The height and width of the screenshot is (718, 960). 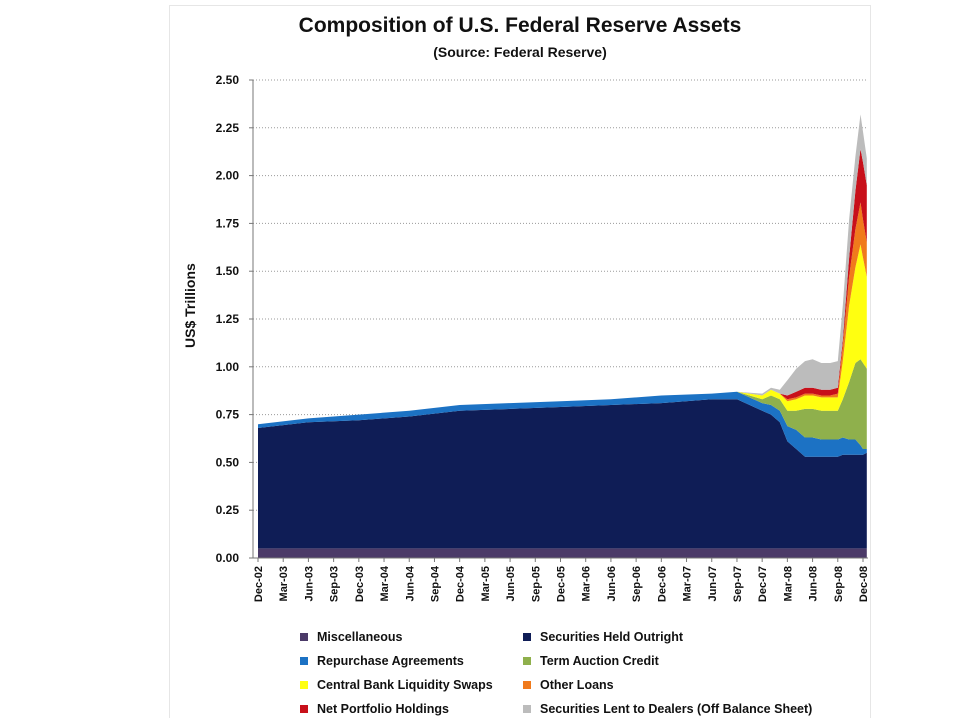 I want to click on y-tick-label: 1.50, so click(x=228, y=271).